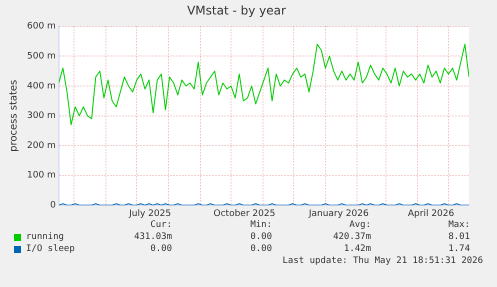 Image resolution: width=497 pixels, height=287 pixels. What do you see at coordinates (236, 10) in the screenshot?
I see `chart-title: VMstat - by year` at bounding box center [236, 10].